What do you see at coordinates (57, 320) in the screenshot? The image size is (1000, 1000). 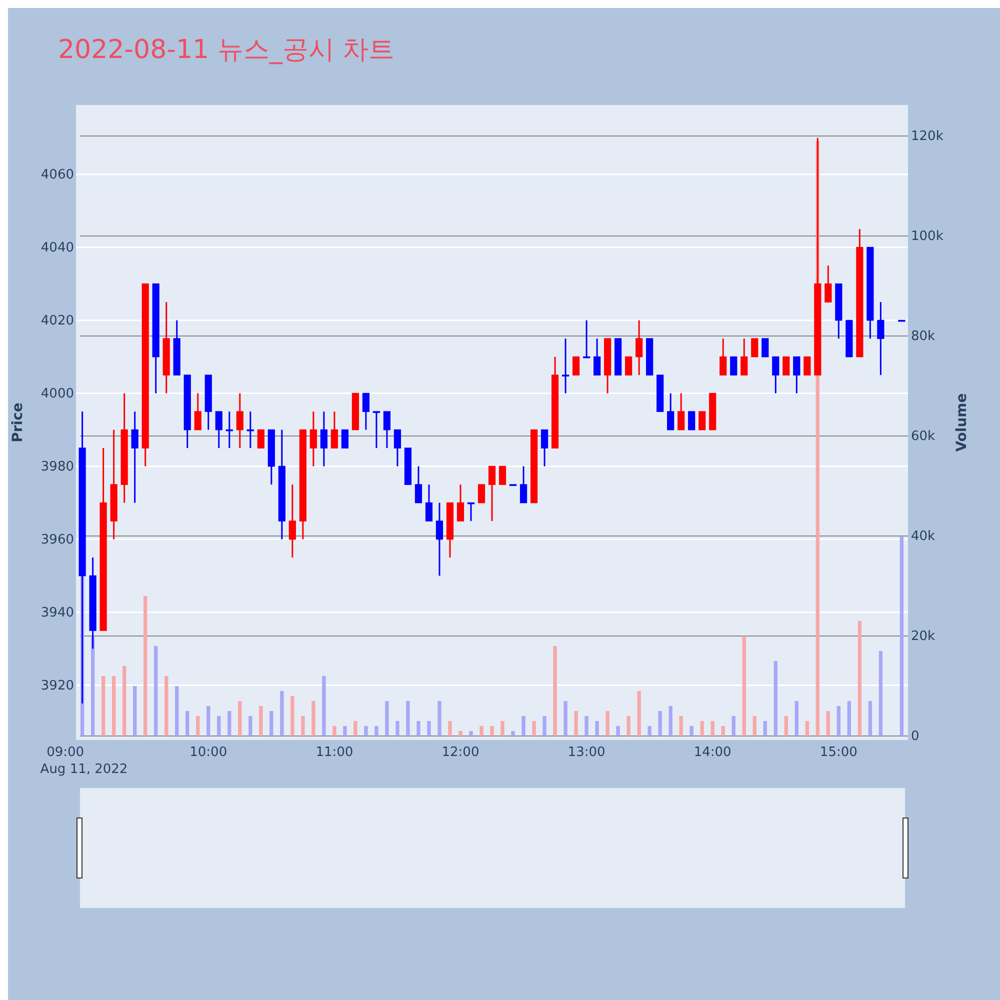 I see `y-tick-label: 4020` at bounding box center [57, 320].